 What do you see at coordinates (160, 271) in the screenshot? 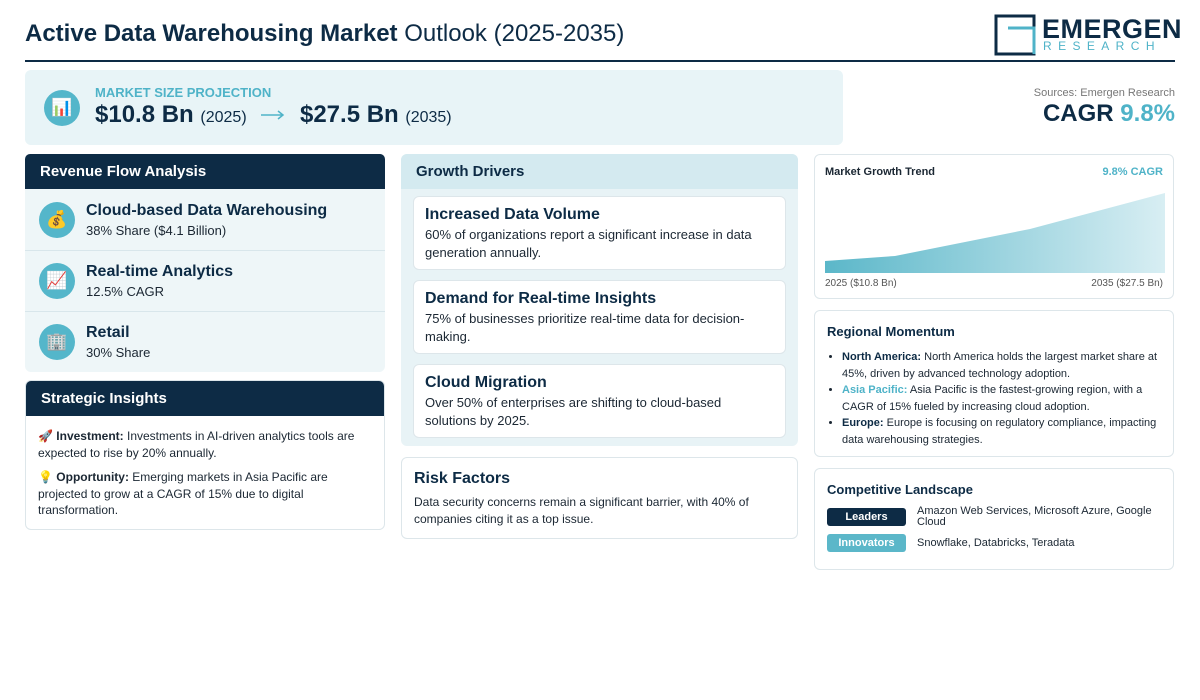
I see `item-name: Real-time Analytics` at bounding box center [160, 271].